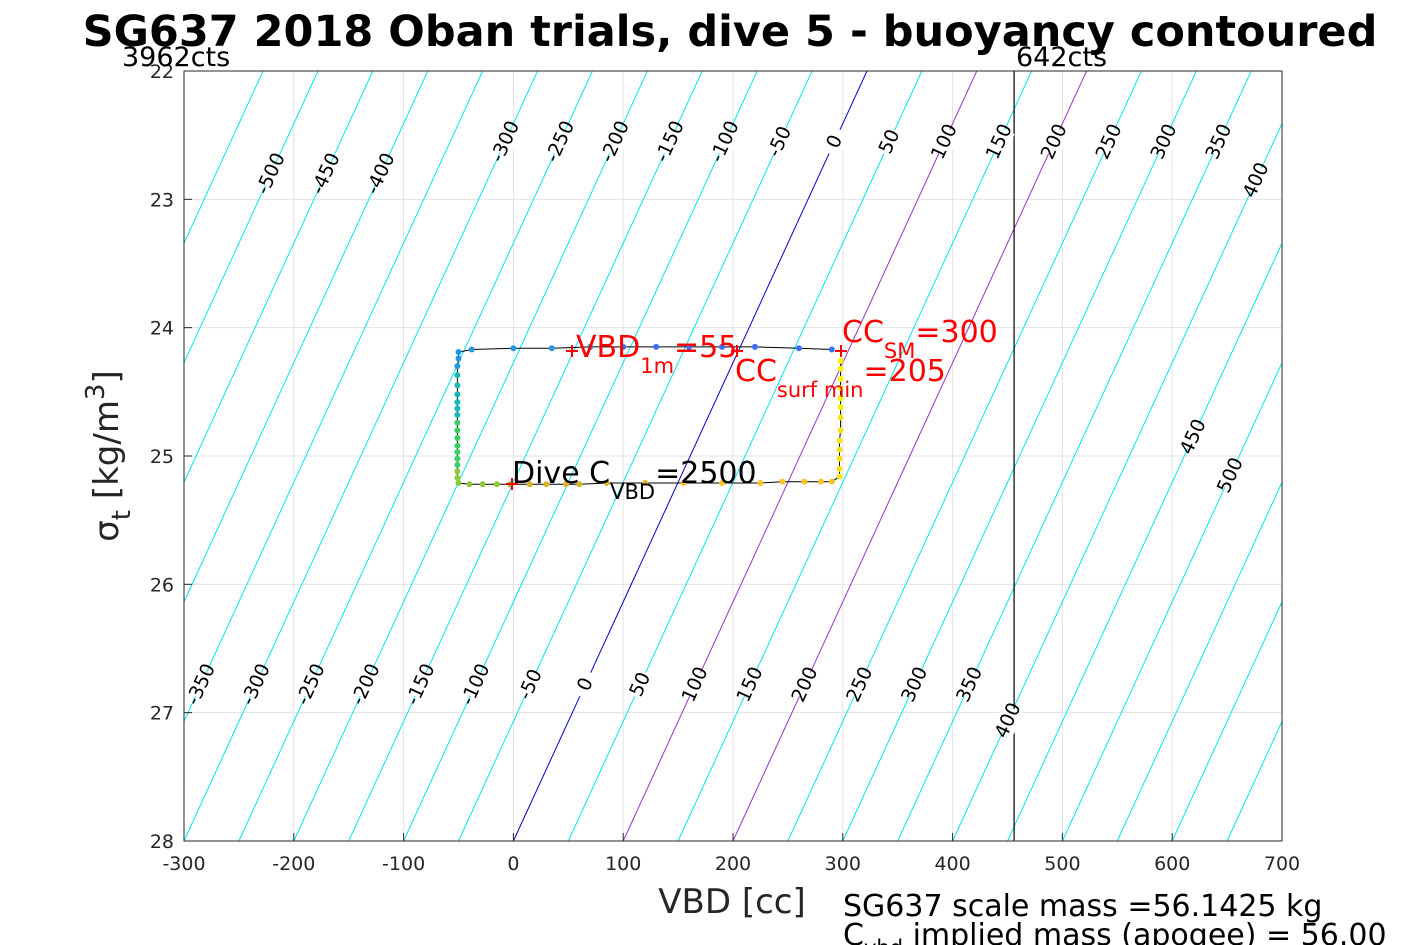  Describe the element at coordinates (513, 864) in the screenshot. I see `x-tick-label: 0` at that location.